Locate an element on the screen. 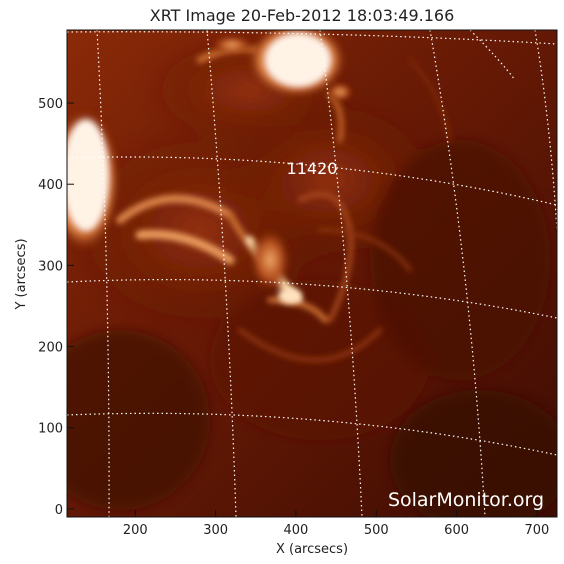 The width and height of the screenshot is (564, 564). x-axis: 200 300 400 500 600 700 is located at coordinates (336, 524).